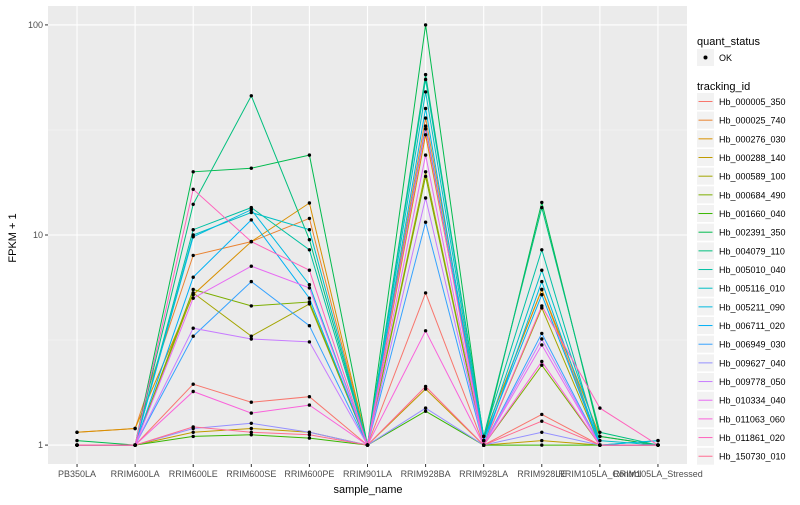 This screenshot has width=800, height=505. What do you see at coordinates (752, 382) in the screenshot?
I see `legend-item-label: Hb_009778_050` at bounding box center [752, 382].